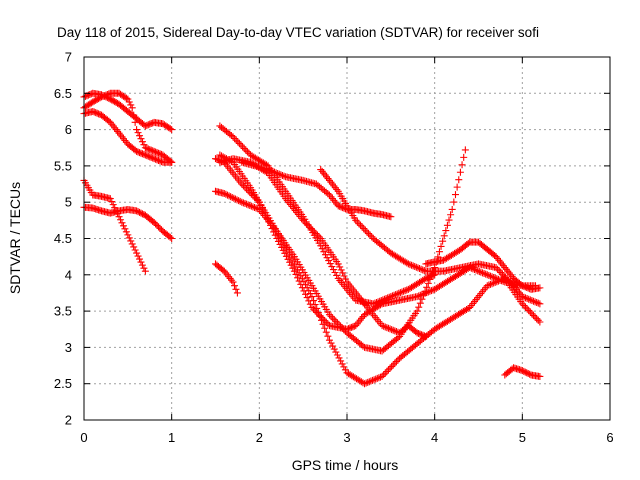  What do you see at coordinates (63, 93) in the screenshot?
I see `y-tick-label: 6.5` at bounding box center [63, 93].